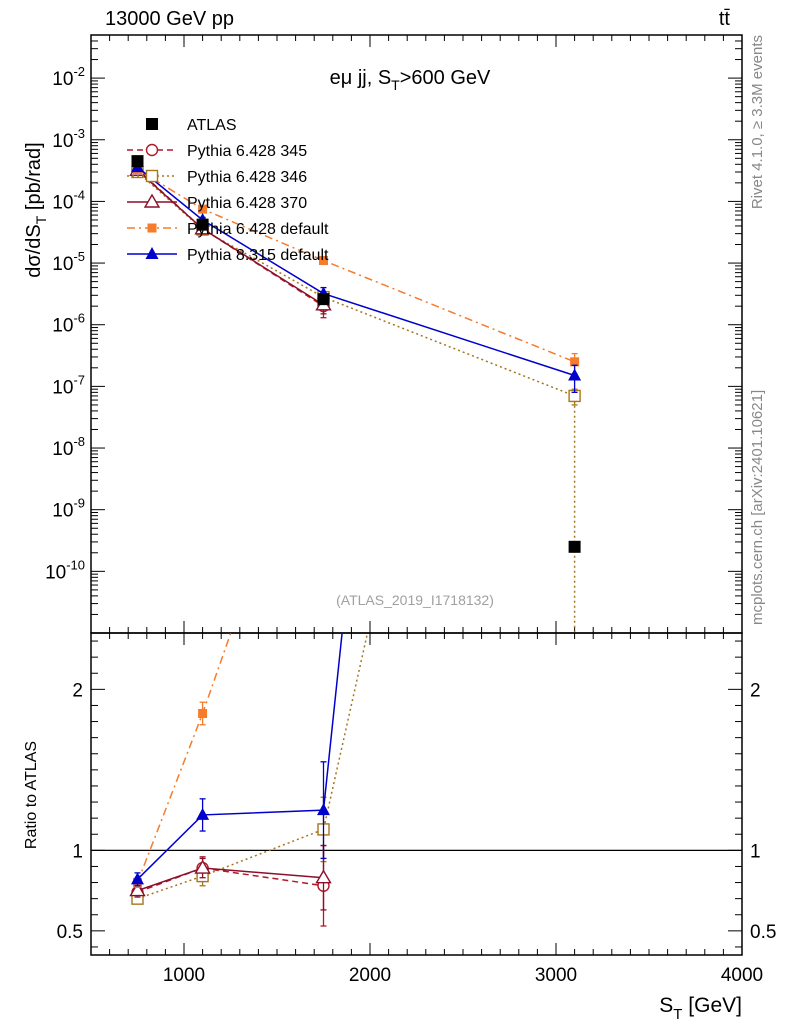  I want to click on legend-item-atlas: ATLAS, so click(191, 125).